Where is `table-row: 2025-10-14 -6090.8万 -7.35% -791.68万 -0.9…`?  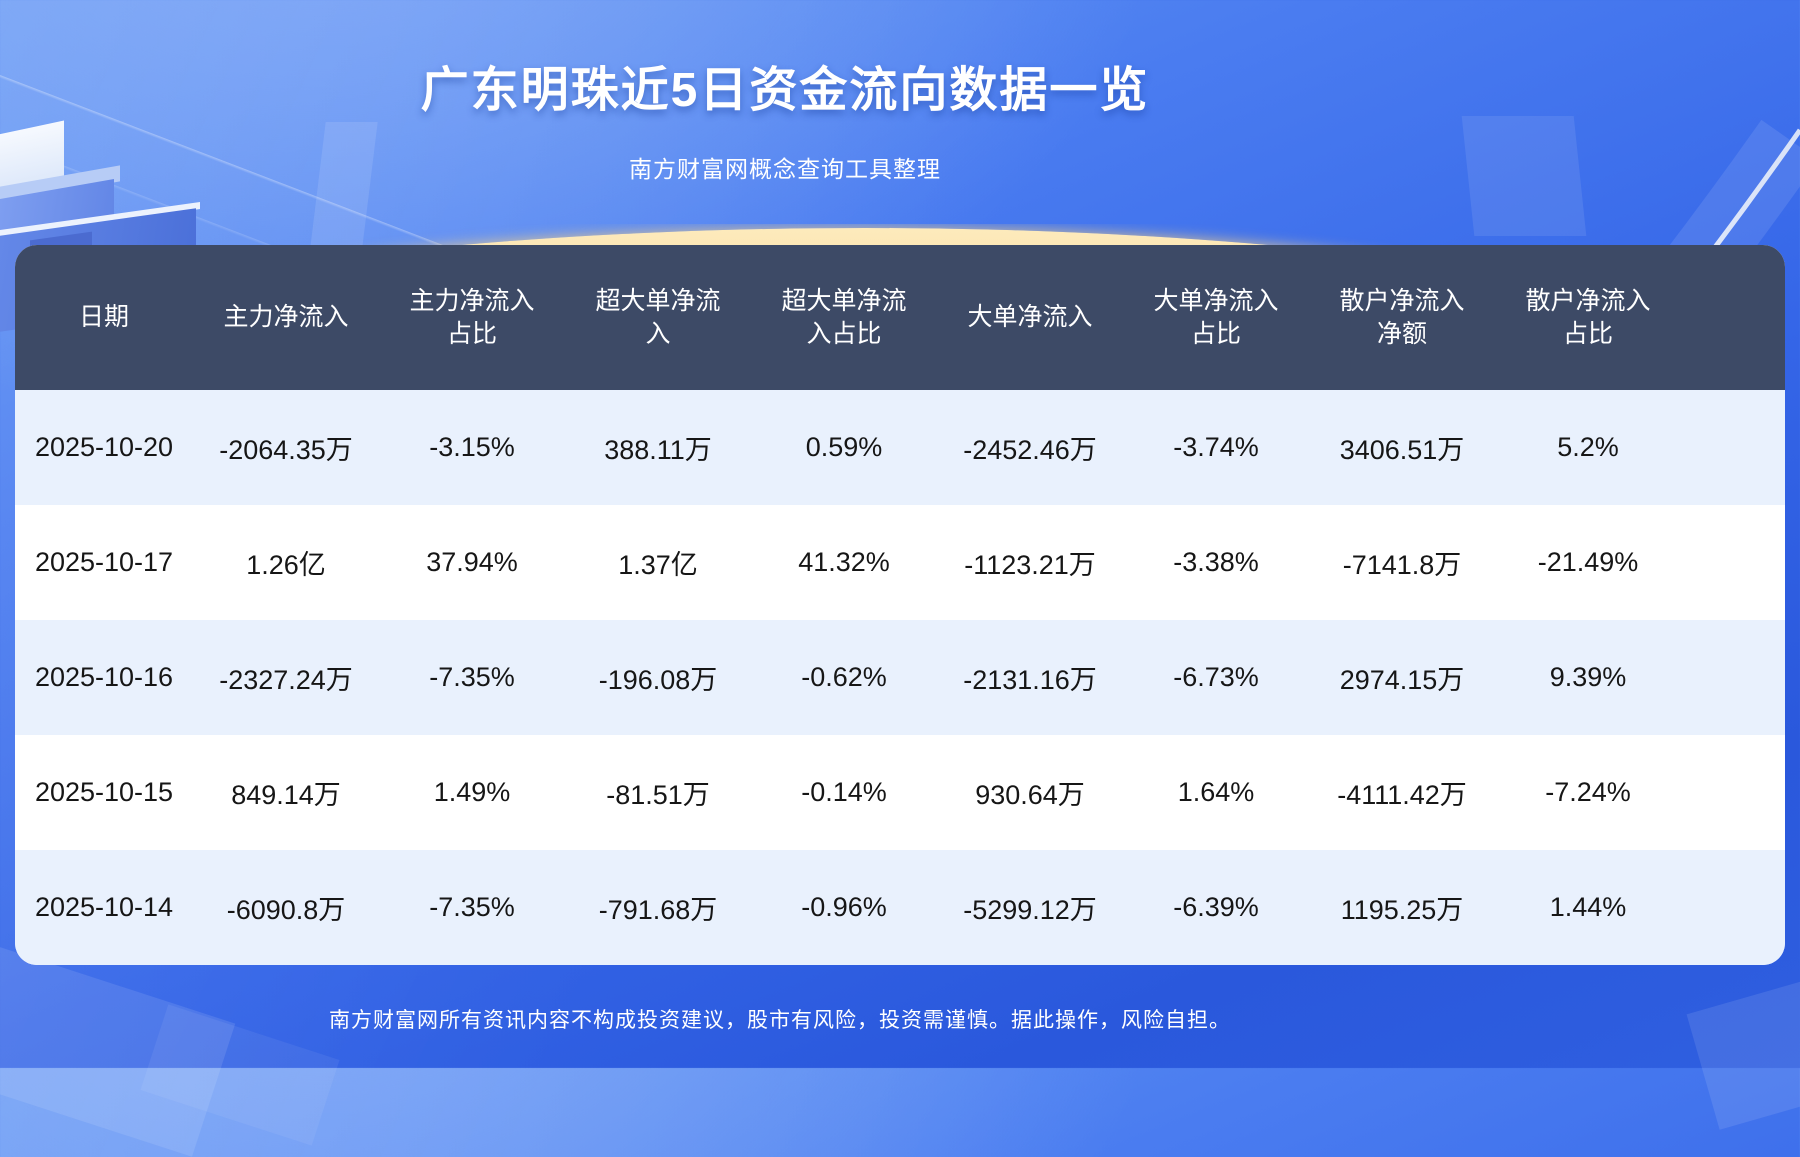
table-row: 2025-10-14 -6090.8万 -7.35% -791.68万 -0.9… is located at coordinates (900, 907).